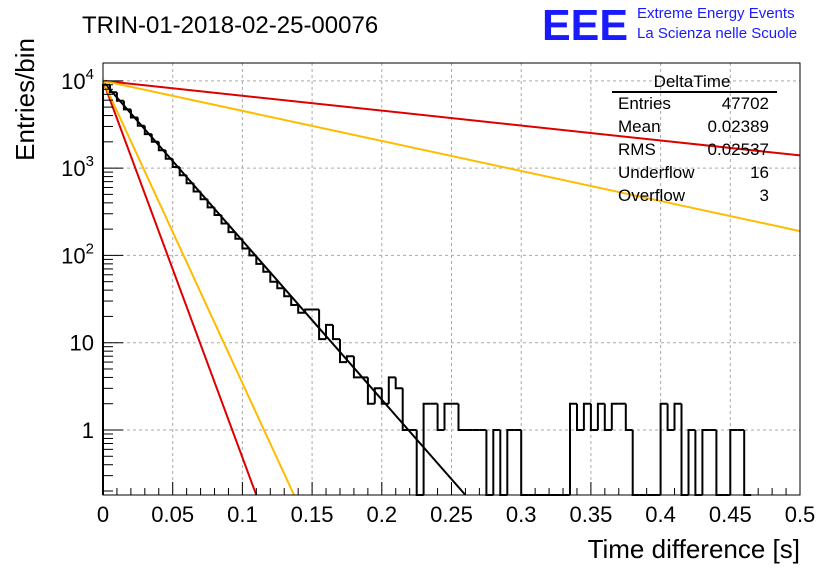  What do you see at coordinates (242, 514) in the screenshot?
I see `x-tick-label: 0.1` at bounding box center [242, 514].